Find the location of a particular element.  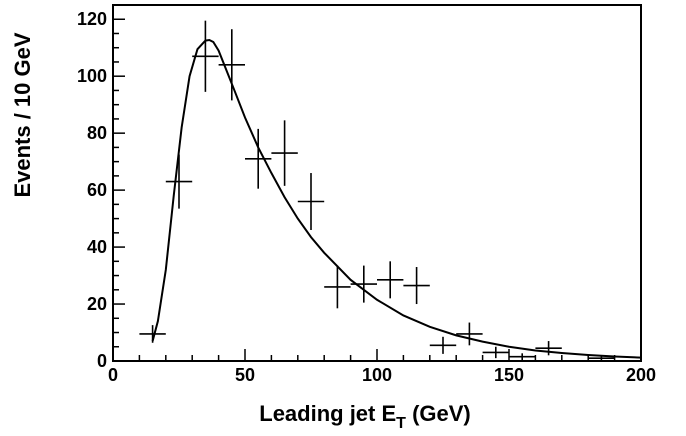

x-axis-title-tail: (GeV) is located at coordinates (438, 413).